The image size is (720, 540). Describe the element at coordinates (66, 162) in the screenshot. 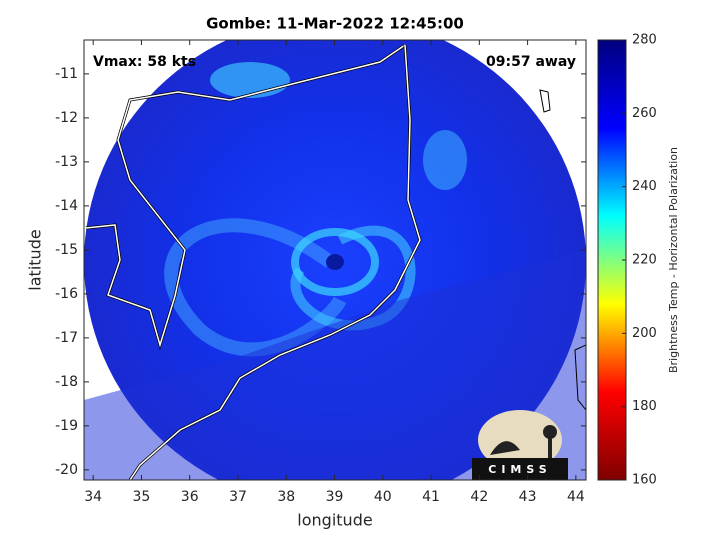

I see `y-tick-label: -13` at that location.